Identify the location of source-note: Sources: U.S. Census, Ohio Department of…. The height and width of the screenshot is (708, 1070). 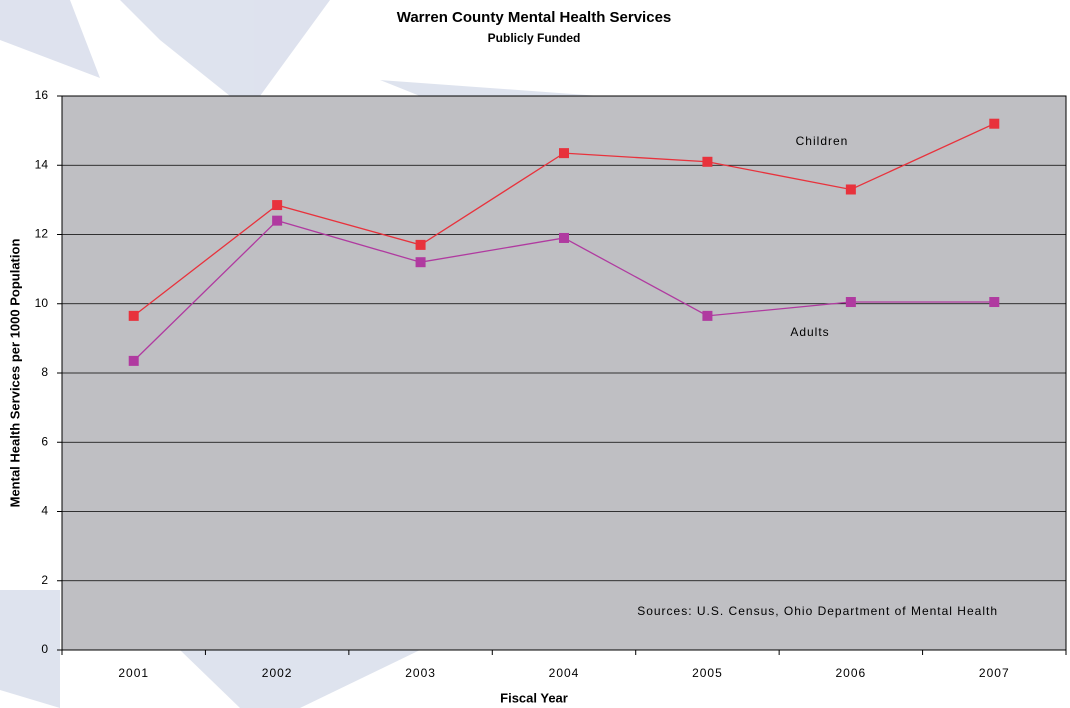
(817, 611).